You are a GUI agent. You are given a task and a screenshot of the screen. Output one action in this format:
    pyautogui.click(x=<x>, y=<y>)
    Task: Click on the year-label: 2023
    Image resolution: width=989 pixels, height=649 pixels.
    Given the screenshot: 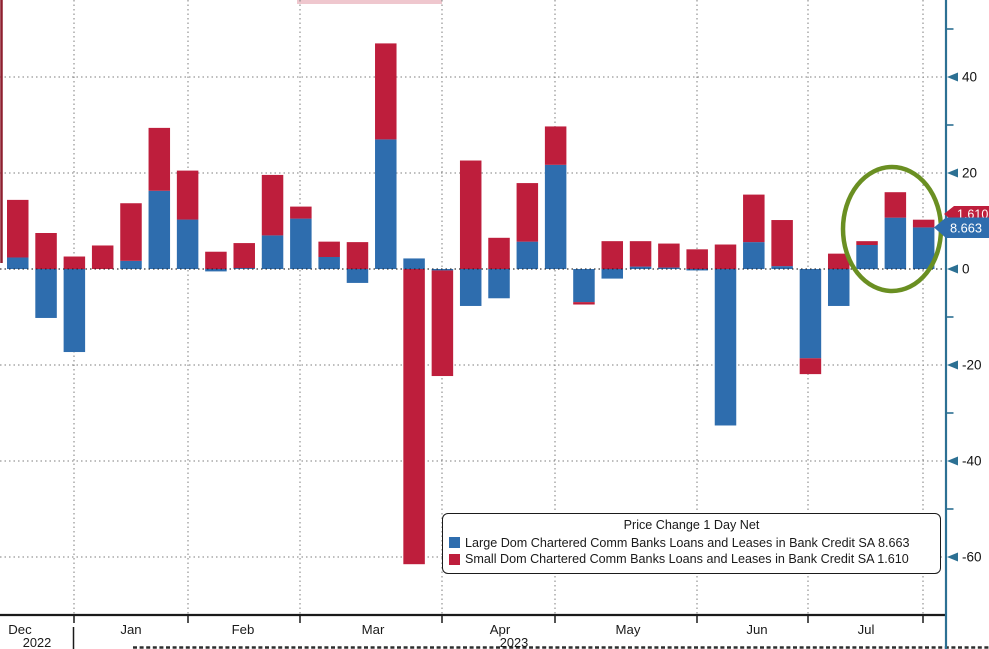 What is the action you would take?
    pyautogui.click(x=514, y=642)
    